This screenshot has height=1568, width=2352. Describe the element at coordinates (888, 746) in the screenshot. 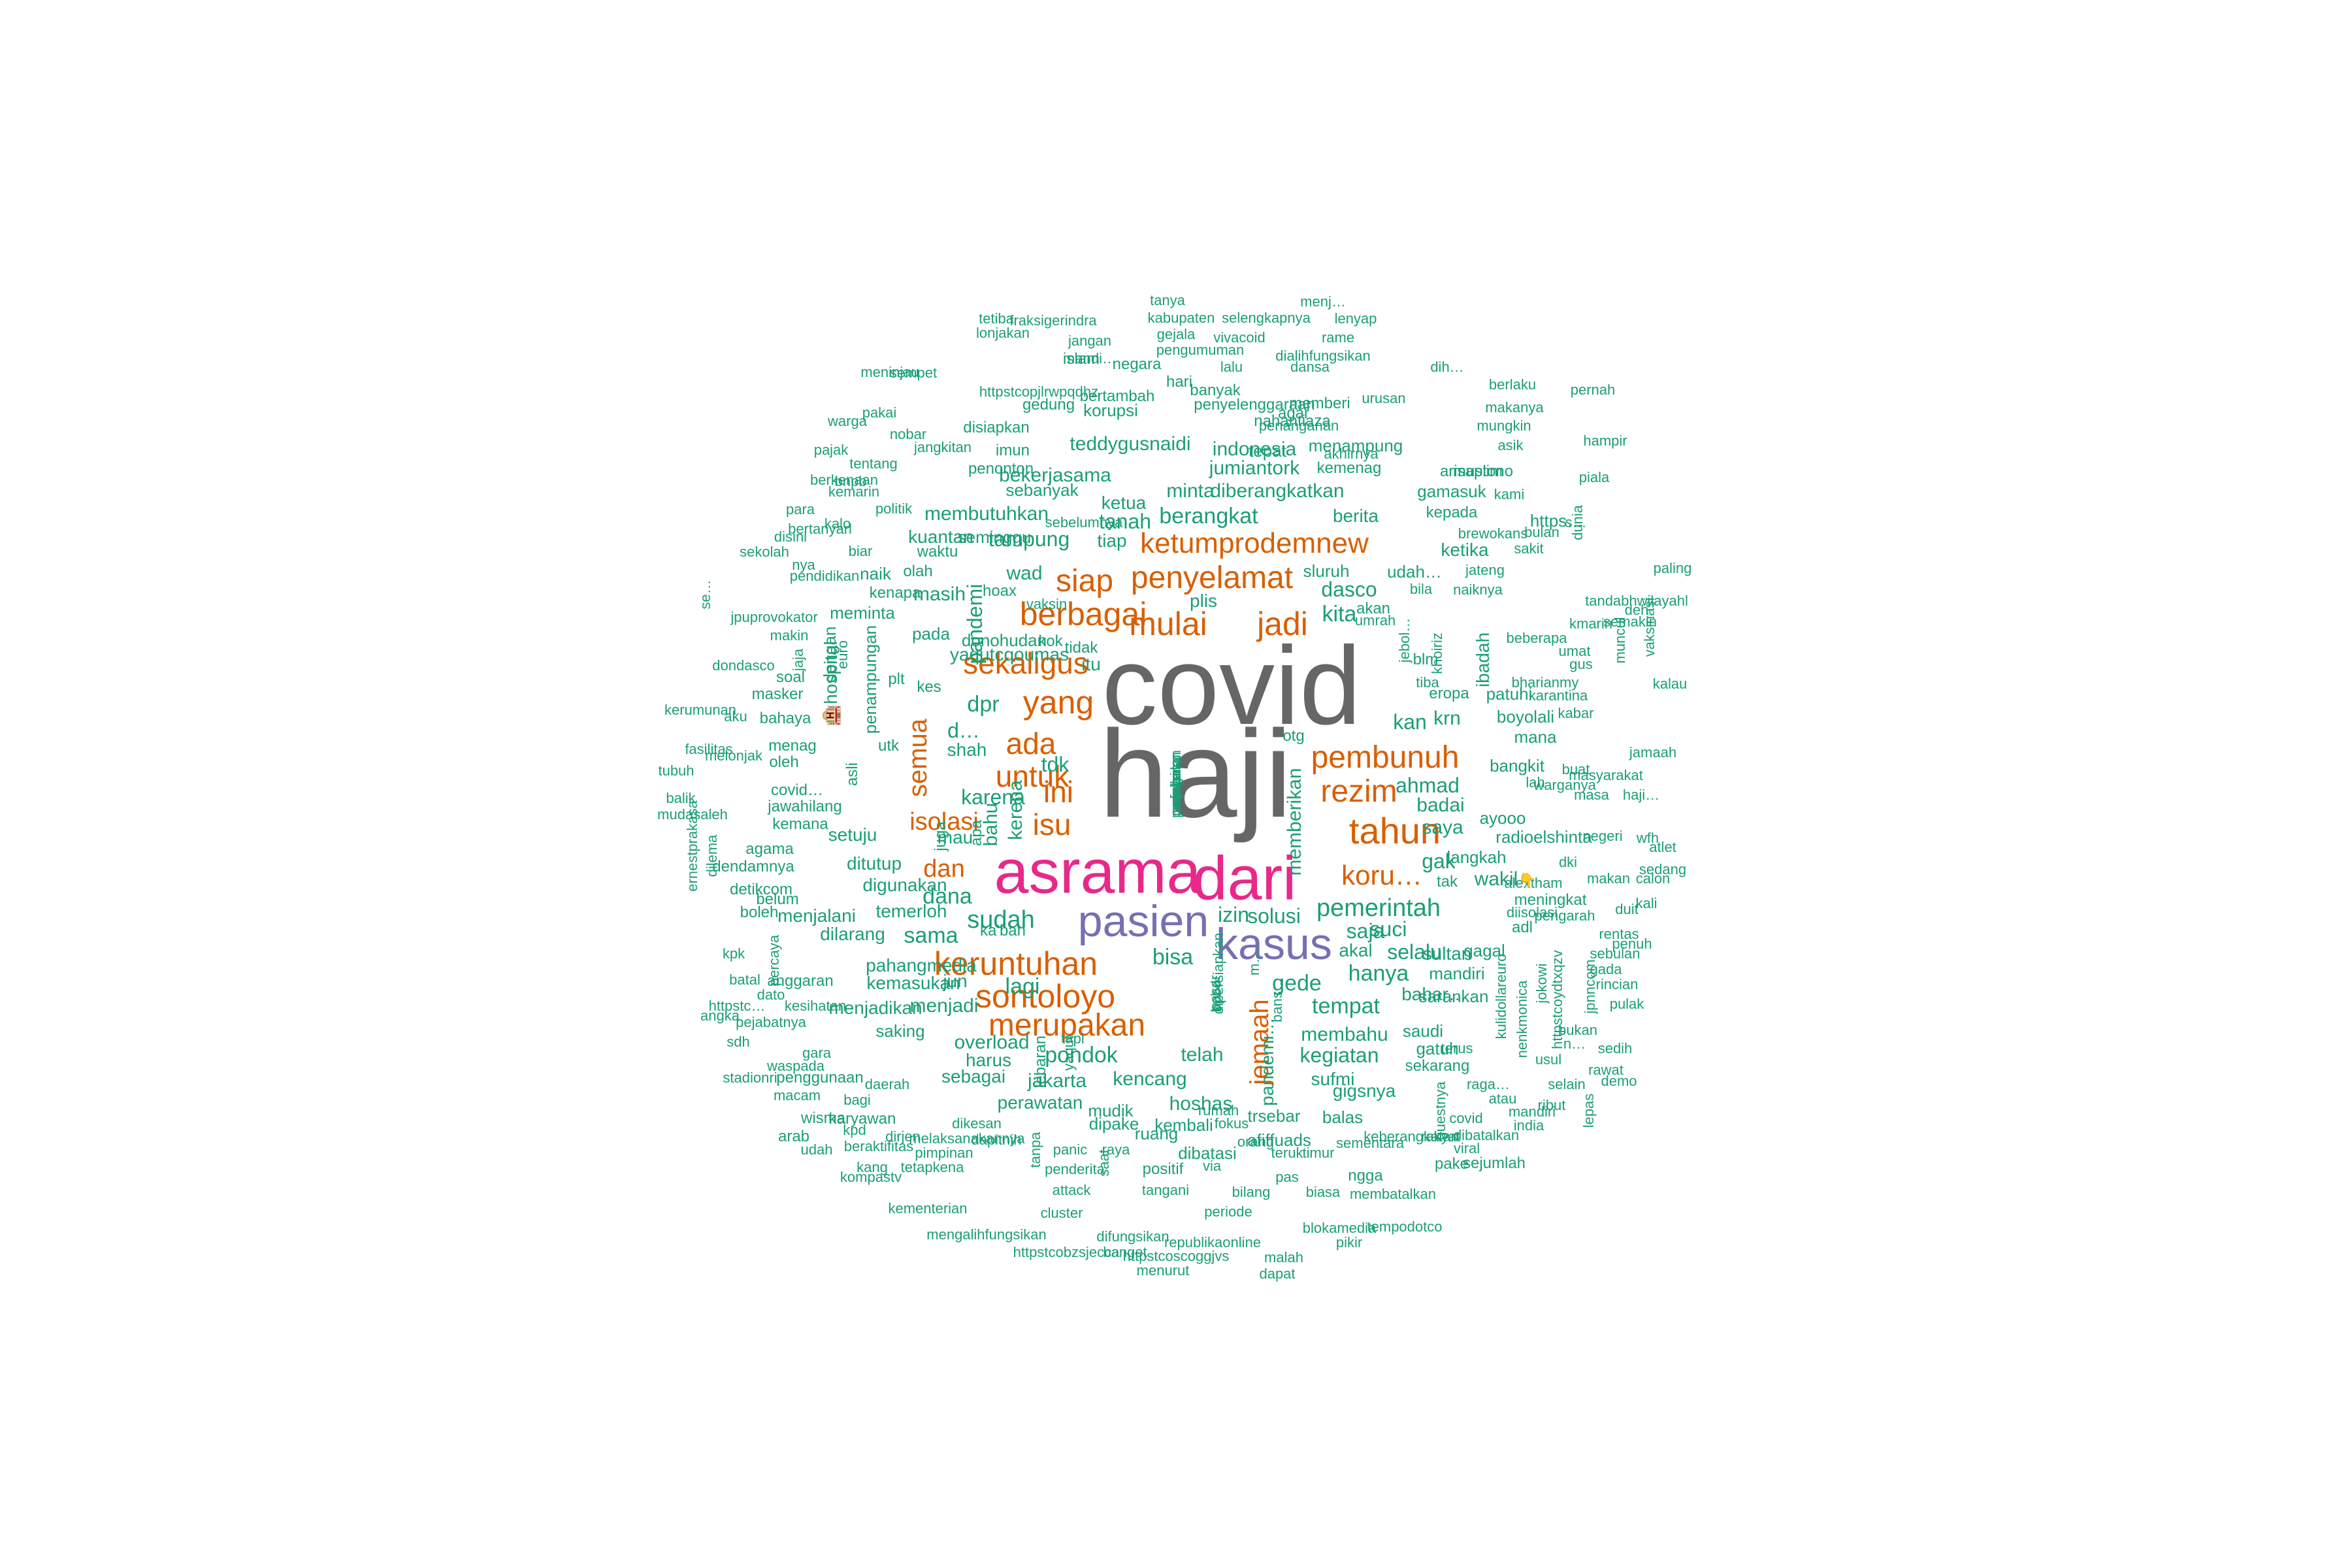

I see `word-183: utk` at that location.